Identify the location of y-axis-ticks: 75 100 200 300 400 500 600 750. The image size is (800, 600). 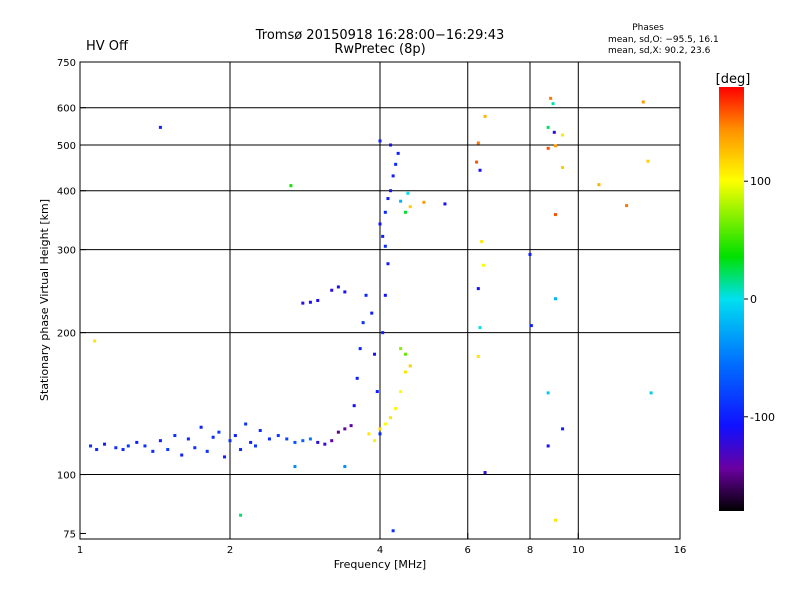
(71, 299).